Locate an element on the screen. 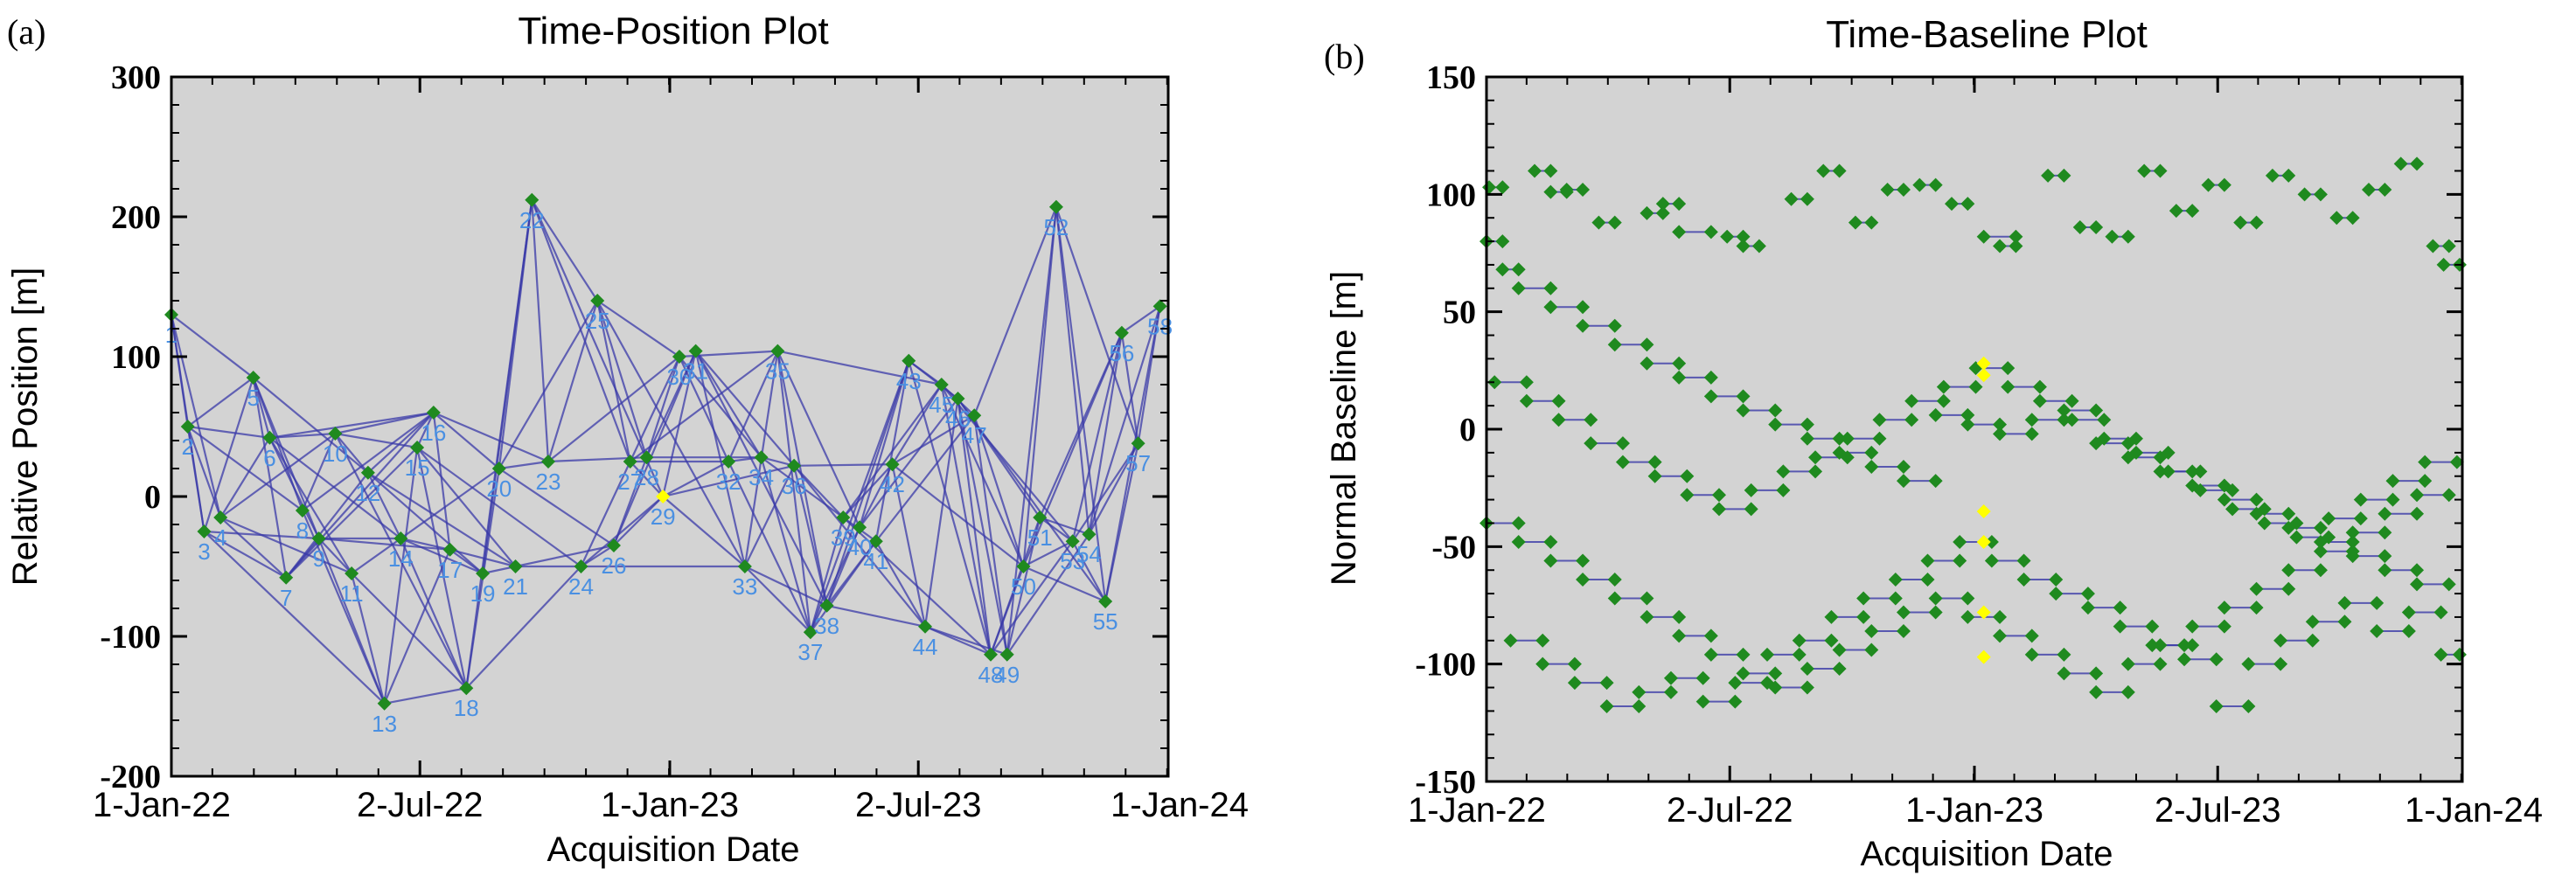 The image size is (2576, 882). point-id-label: 9 is located at coordinates (318, 558).